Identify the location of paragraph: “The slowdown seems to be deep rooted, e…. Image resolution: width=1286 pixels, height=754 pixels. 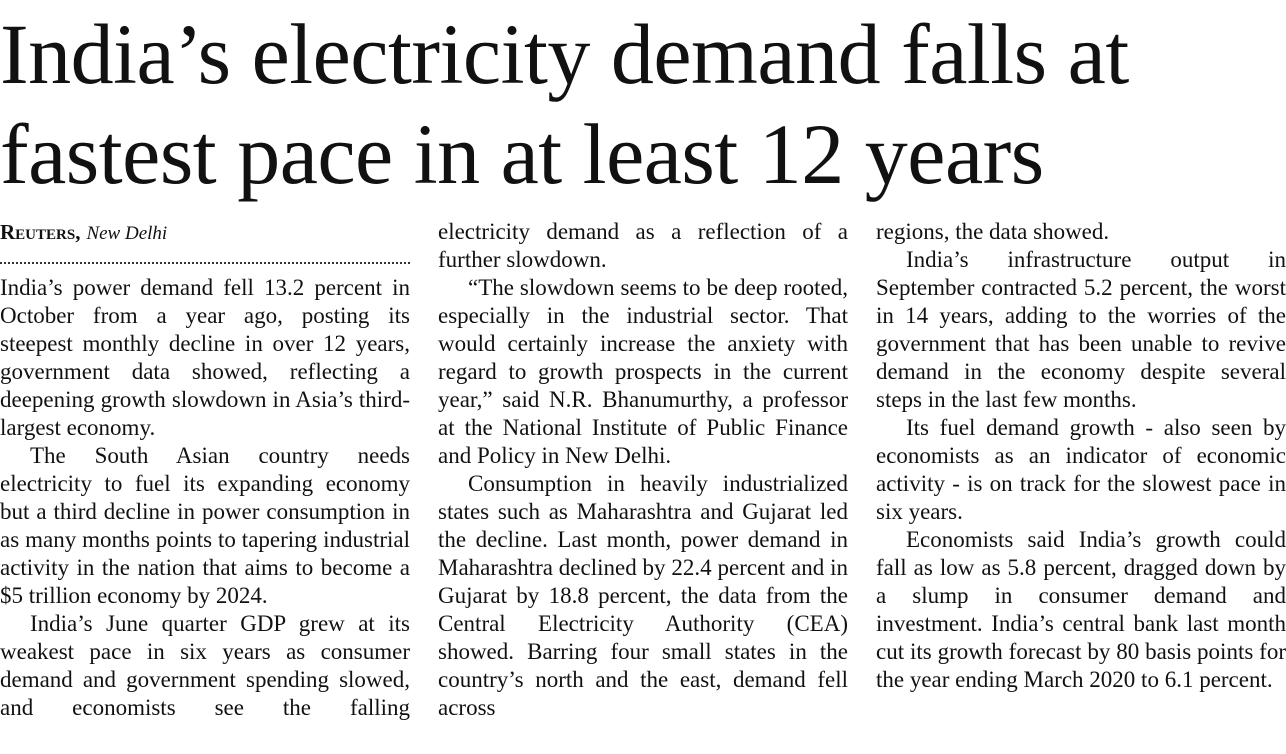
(643, 371).